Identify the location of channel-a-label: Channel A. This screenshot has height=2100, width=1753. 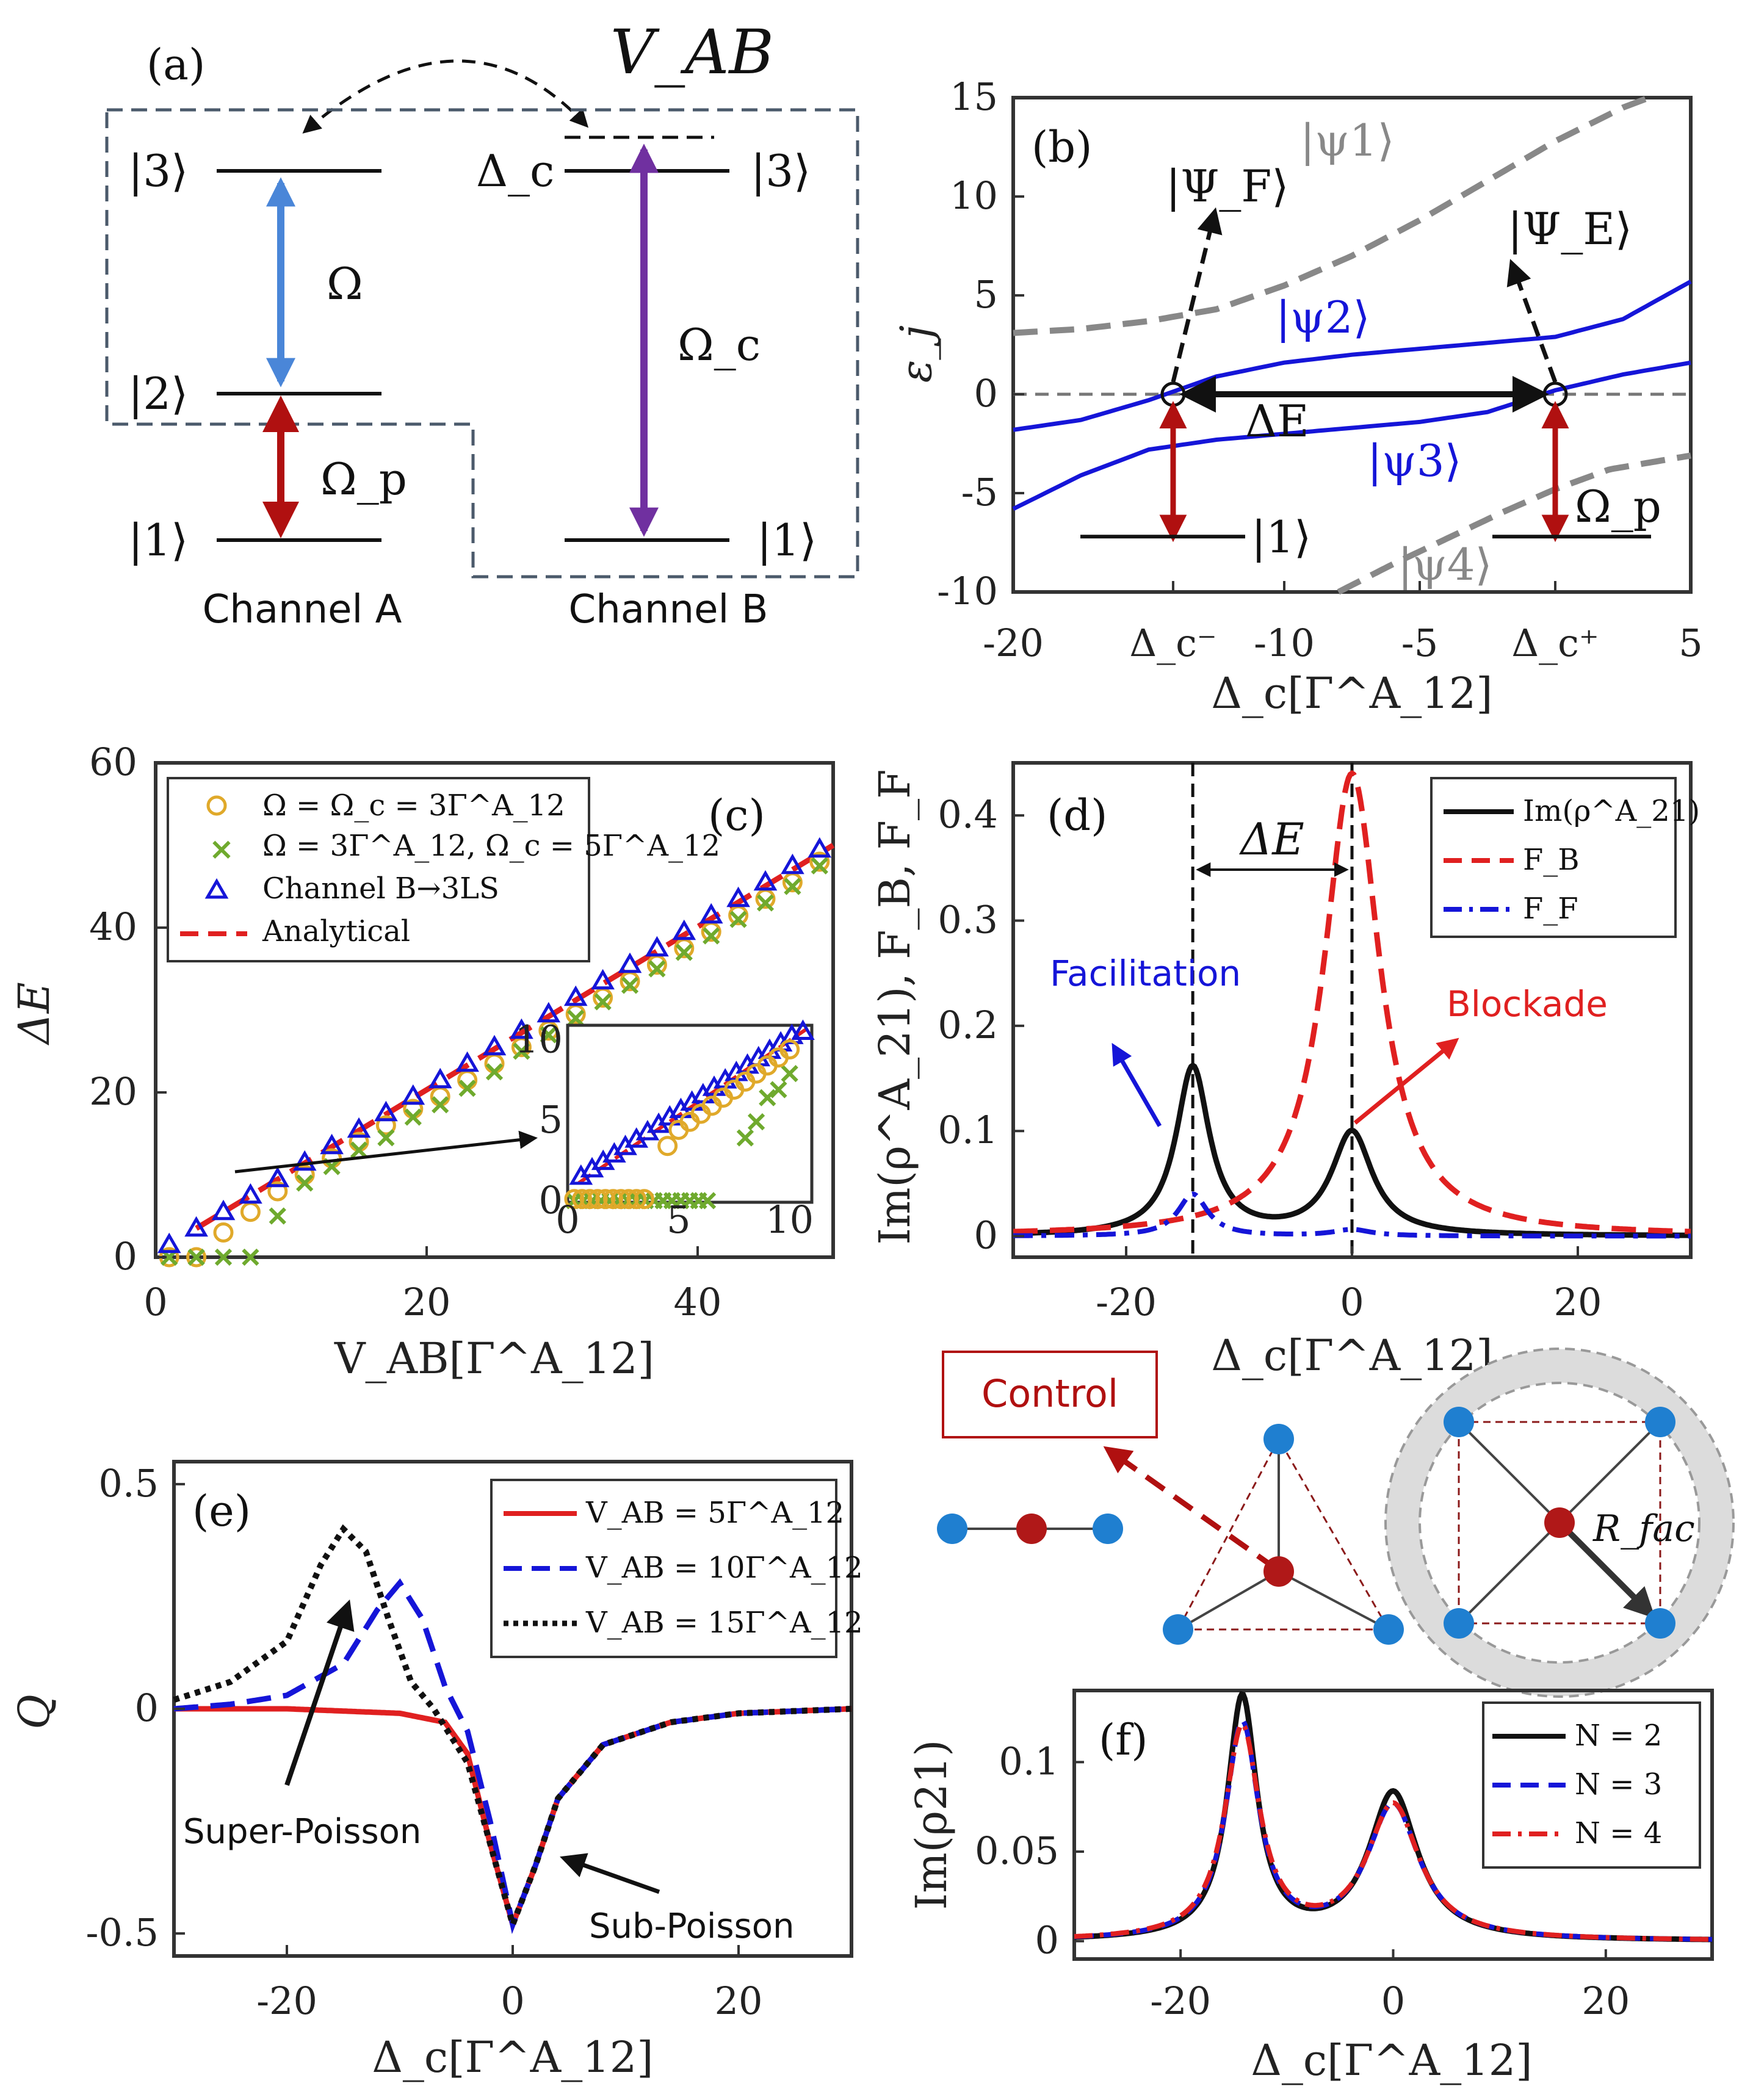
(302, 609).